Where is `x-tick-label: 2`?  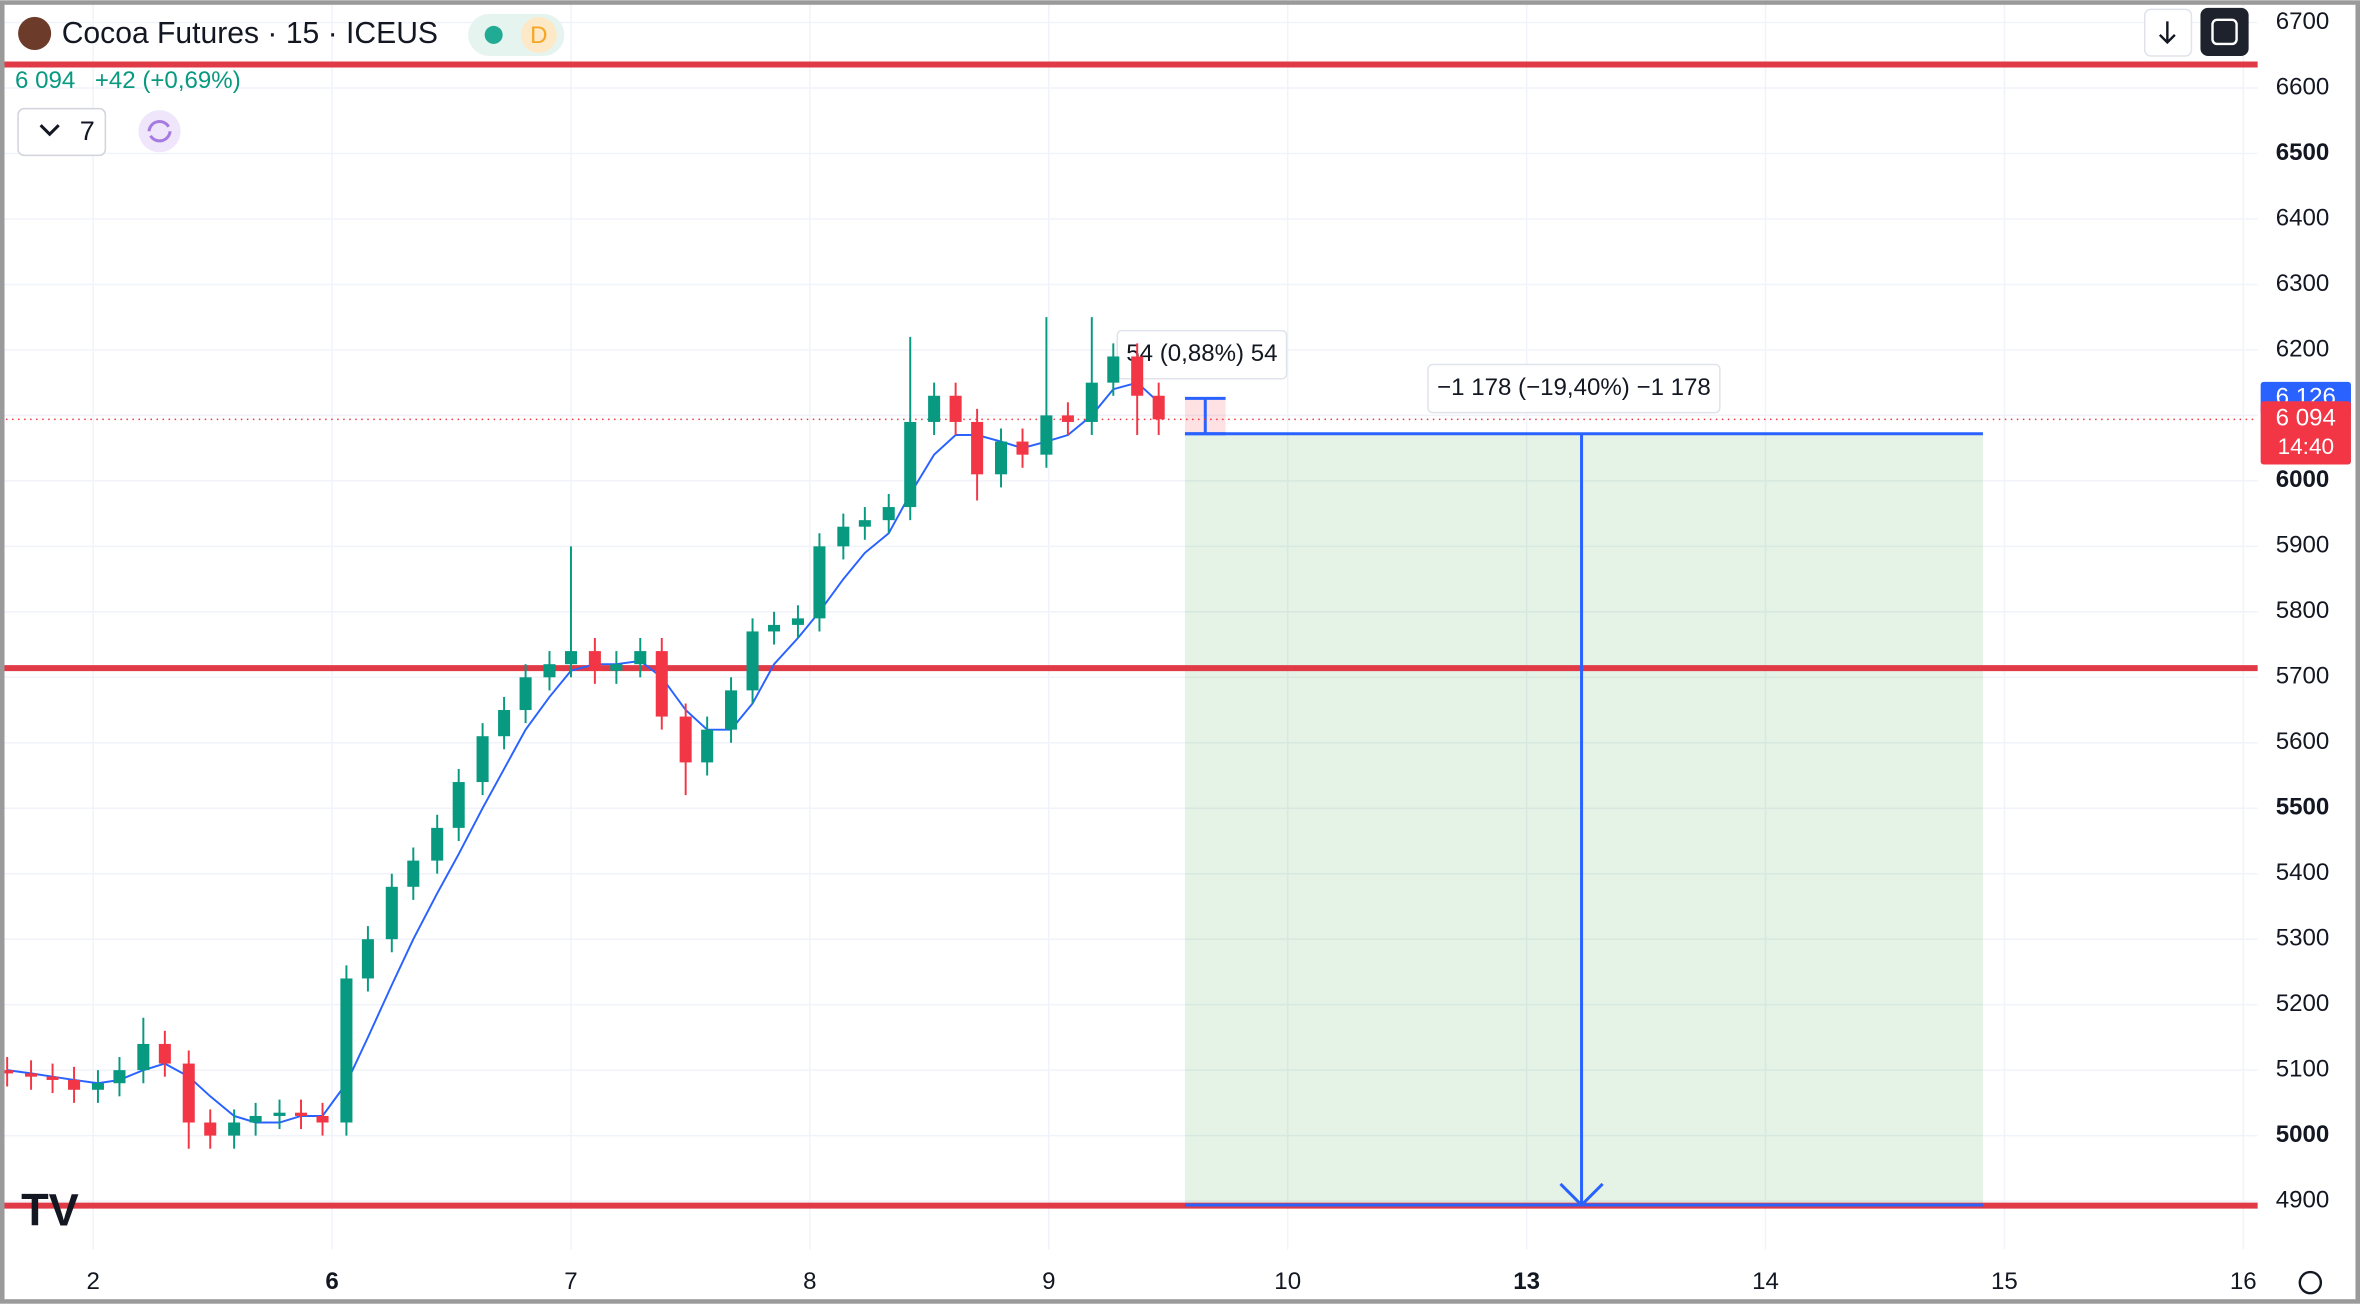 x-tick-label: 2 is located at coordinates (92, 1281).